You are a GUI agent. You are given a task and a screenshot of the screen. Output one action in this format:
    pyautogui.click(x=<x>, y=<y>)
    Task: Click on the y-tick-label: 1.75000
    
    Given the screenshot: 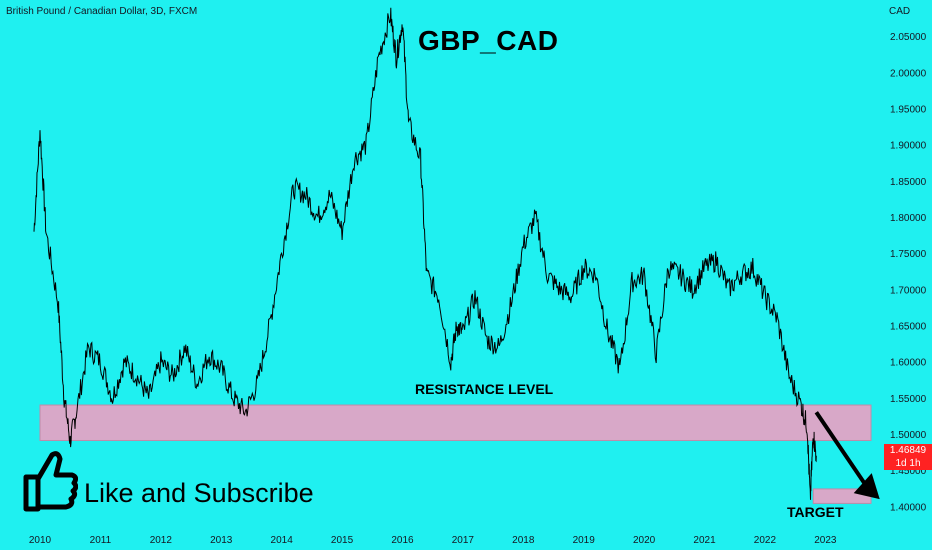 What is the action you would take?
    pyautogui.click(x=908, y=254)
    